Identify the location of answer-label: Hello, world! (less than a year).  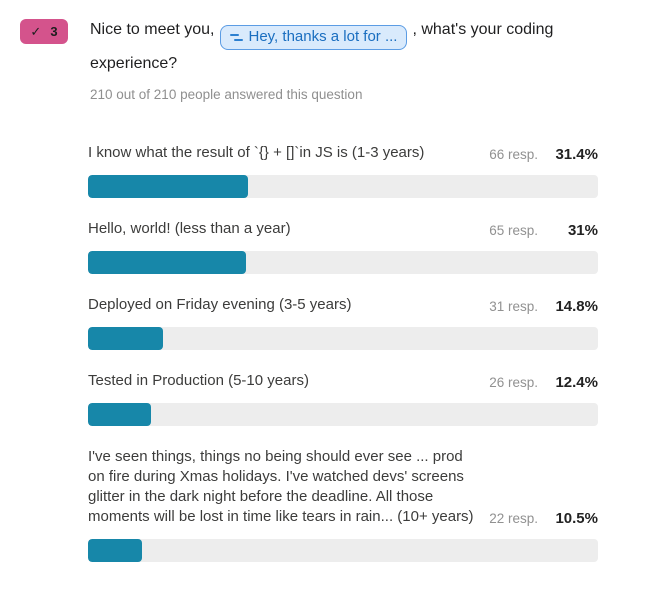
(189, 229).